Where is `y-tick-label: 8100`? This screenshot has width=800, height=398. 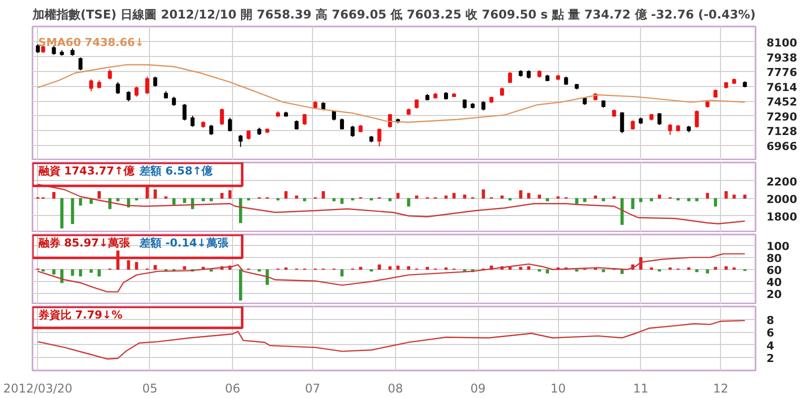 y-tick-label: 8100 is located at coordinates (782, 43).